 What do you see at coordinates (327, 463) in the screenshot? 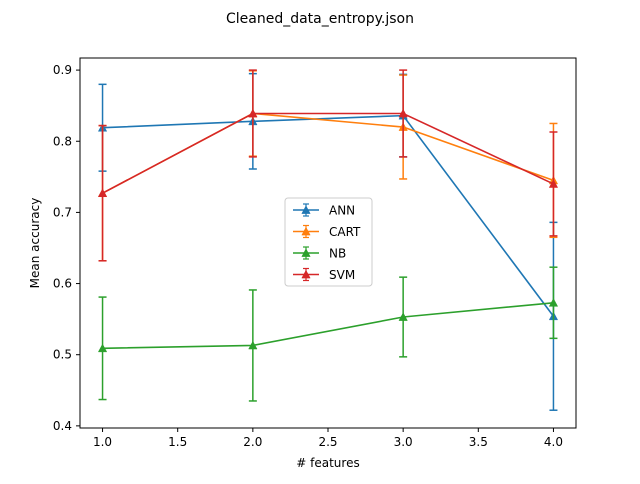
I see `x-axis-label: # features` at bounding box center [327, 463].